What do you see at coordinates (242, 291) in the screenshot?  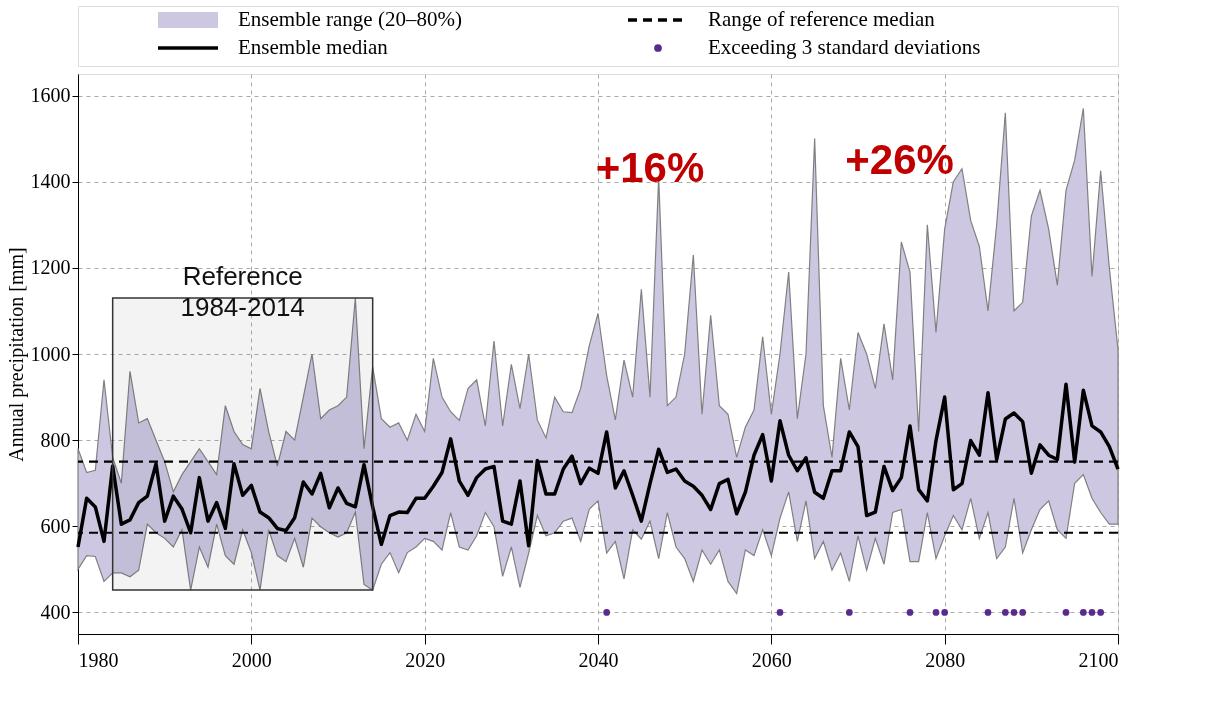 I see `band-label: Reference 1984-2014` at bounding box center [242, 291].